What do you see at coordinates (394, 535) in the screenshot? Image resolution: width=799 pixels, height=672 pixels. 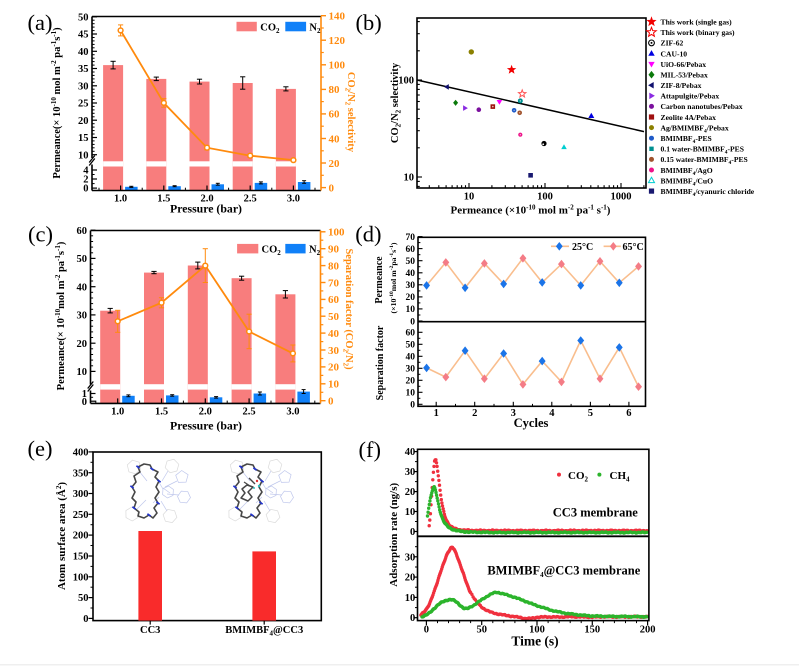 I see `svg-text: Adsorption rate (ng/s)` at bounding box center [394, 535].